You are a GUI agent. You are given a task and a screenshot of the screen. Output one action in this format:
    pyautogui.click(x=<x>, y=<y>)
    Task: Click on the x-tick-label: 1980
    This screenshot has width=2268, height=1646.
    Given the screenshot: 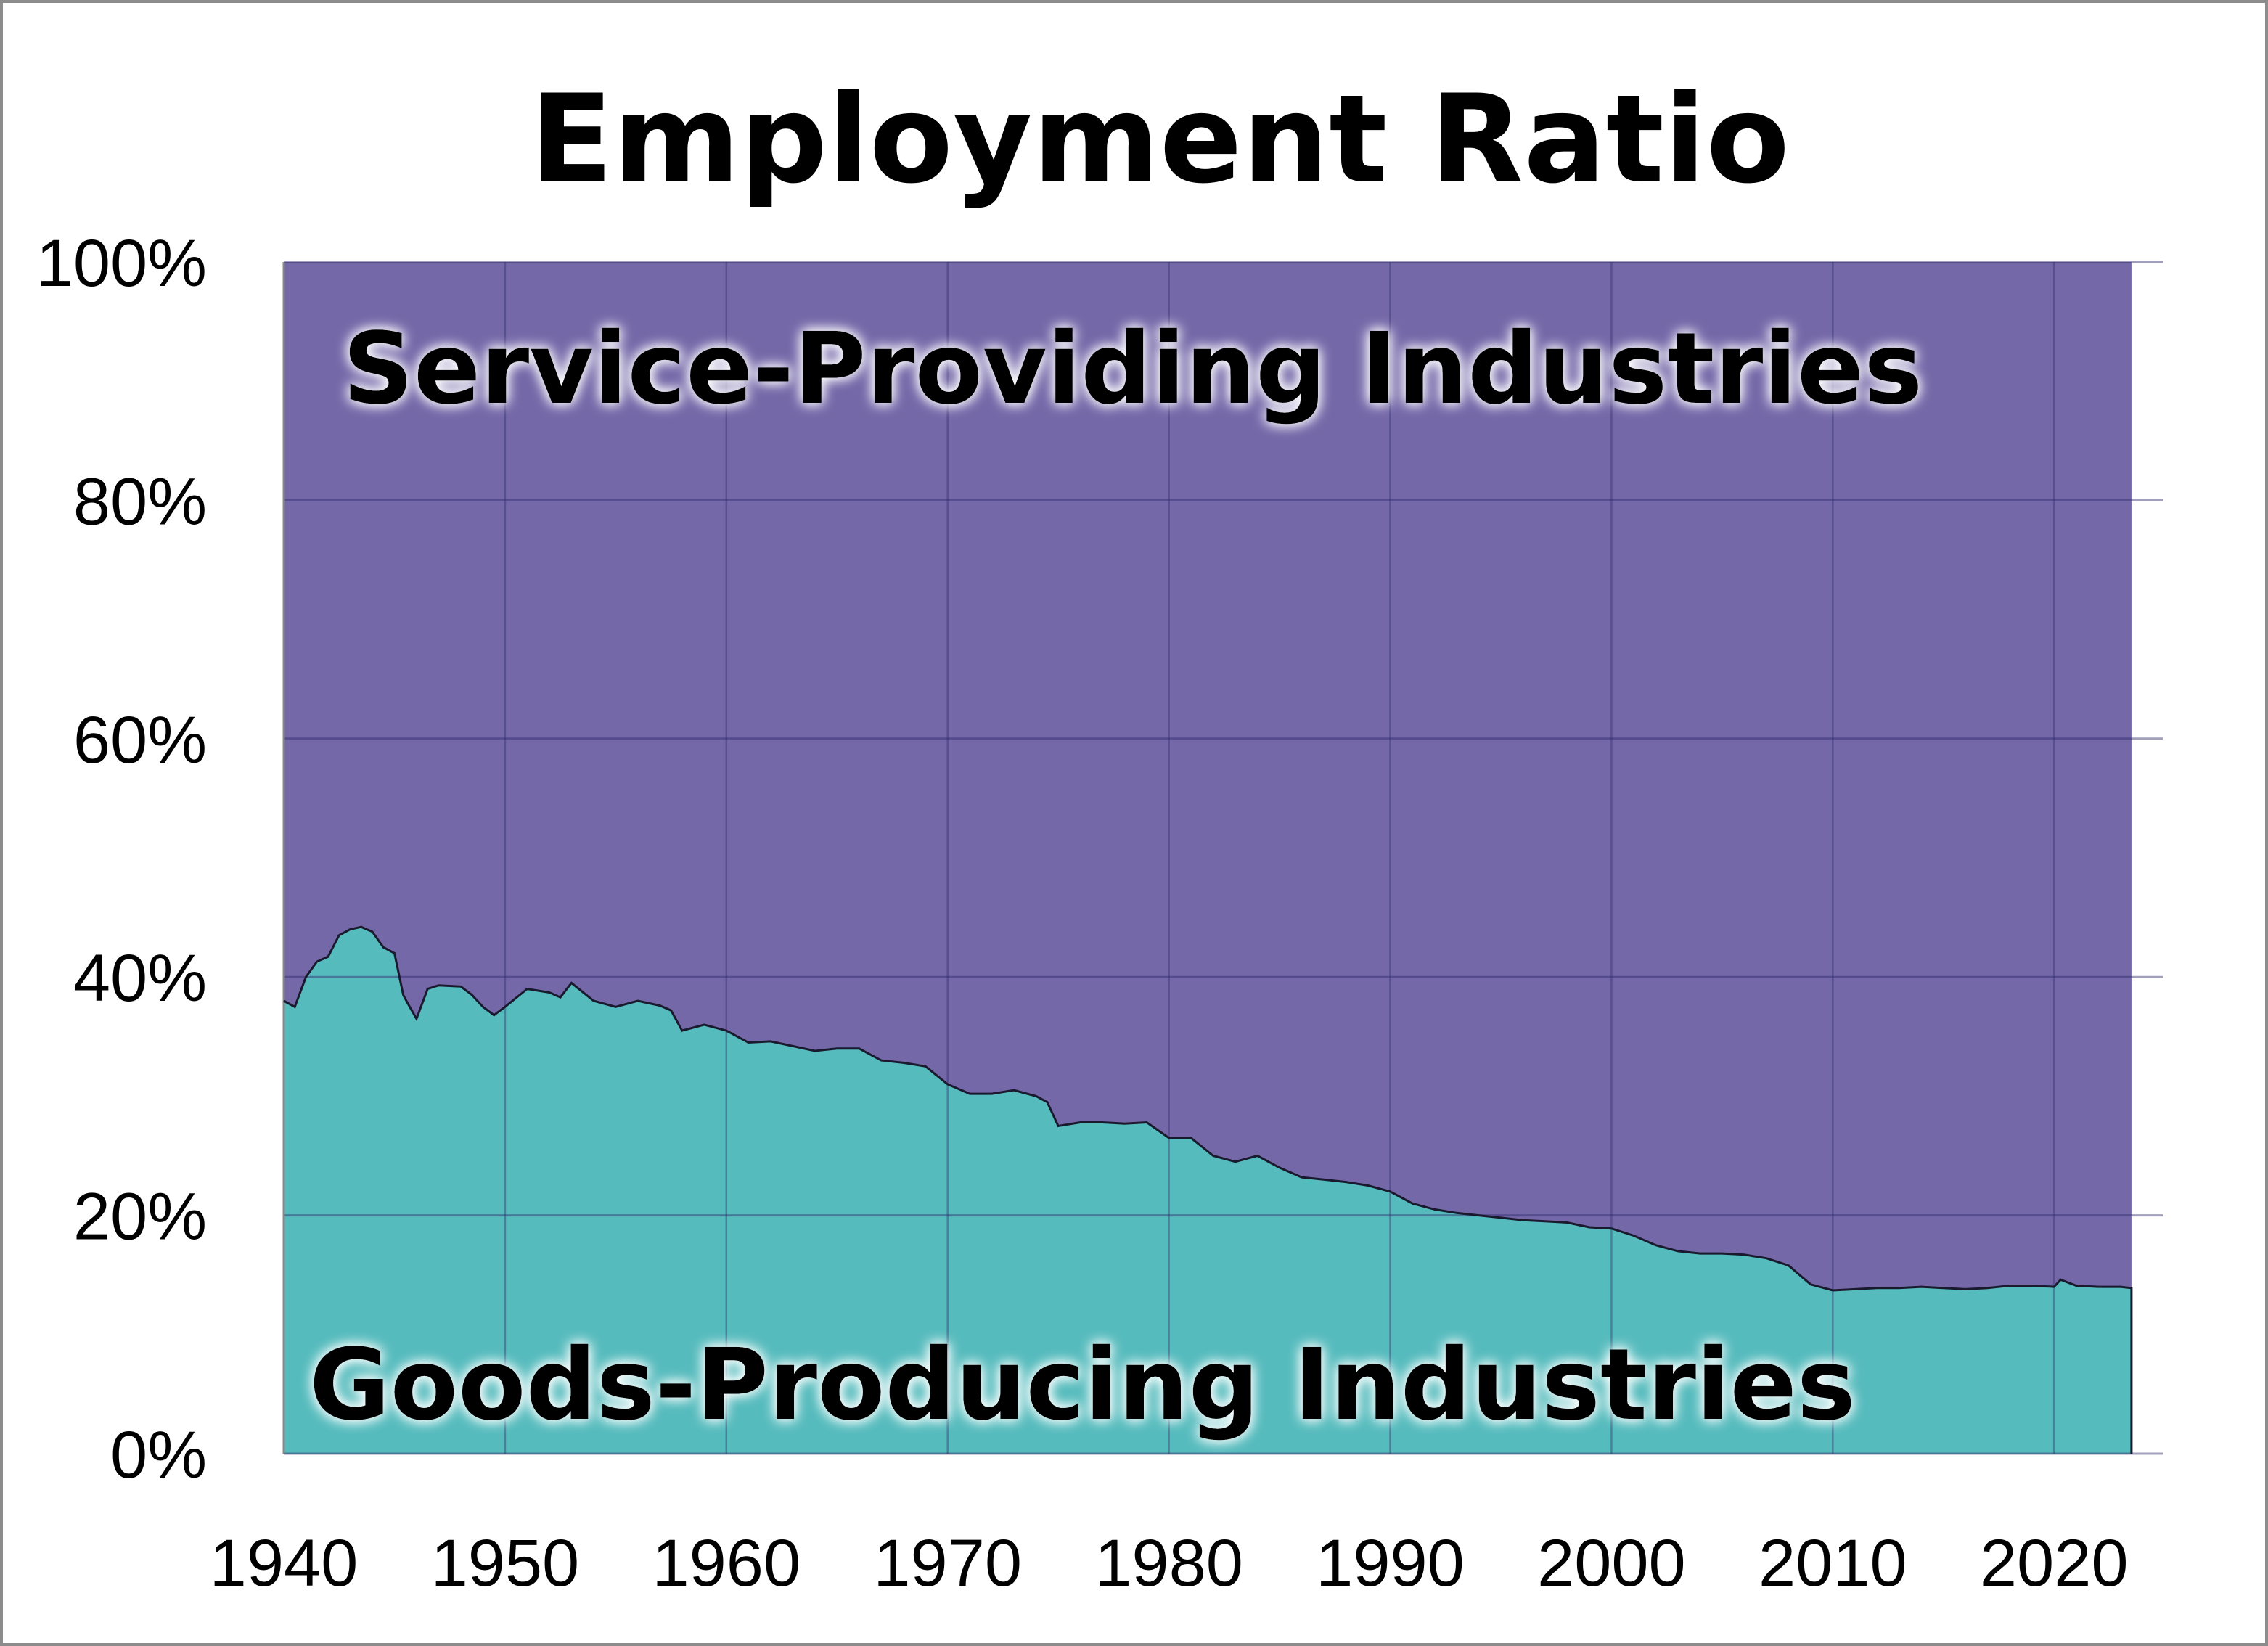 What is the action you would take?
    pyautogui.click(x=1168, y=1563)
    